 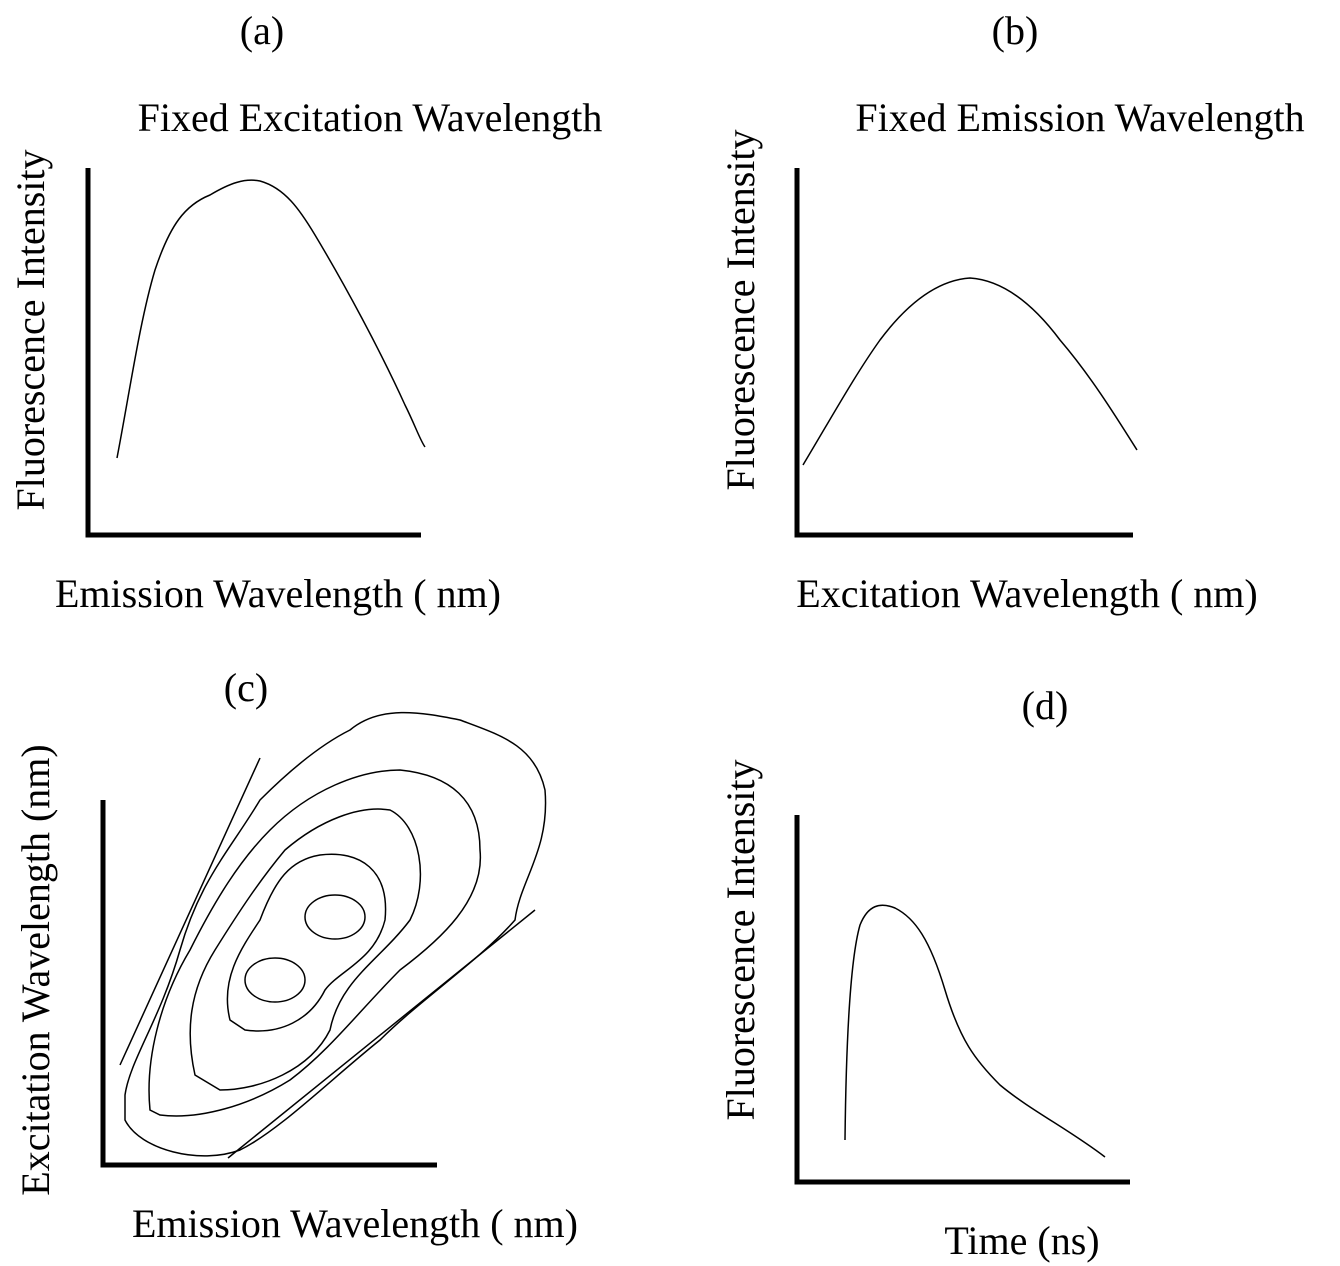 What do you see at coordinates (1045, 705) in the screenshot?
I see `panel-label: (d)` at bounding box center [1045, 705].